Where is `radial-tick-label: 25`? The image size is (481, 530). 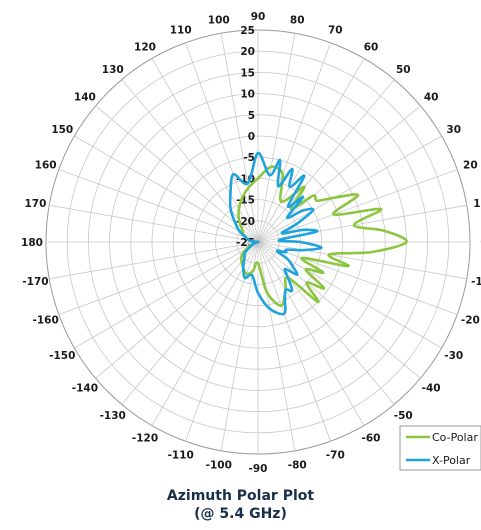
radial-tick-label: 25 is located at coordinates (247, 31).